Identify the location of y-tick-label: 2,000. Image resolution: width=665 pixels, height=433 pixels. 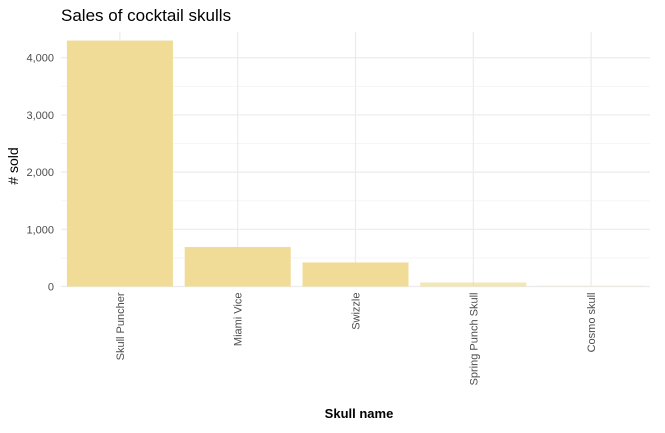
(40, 173).